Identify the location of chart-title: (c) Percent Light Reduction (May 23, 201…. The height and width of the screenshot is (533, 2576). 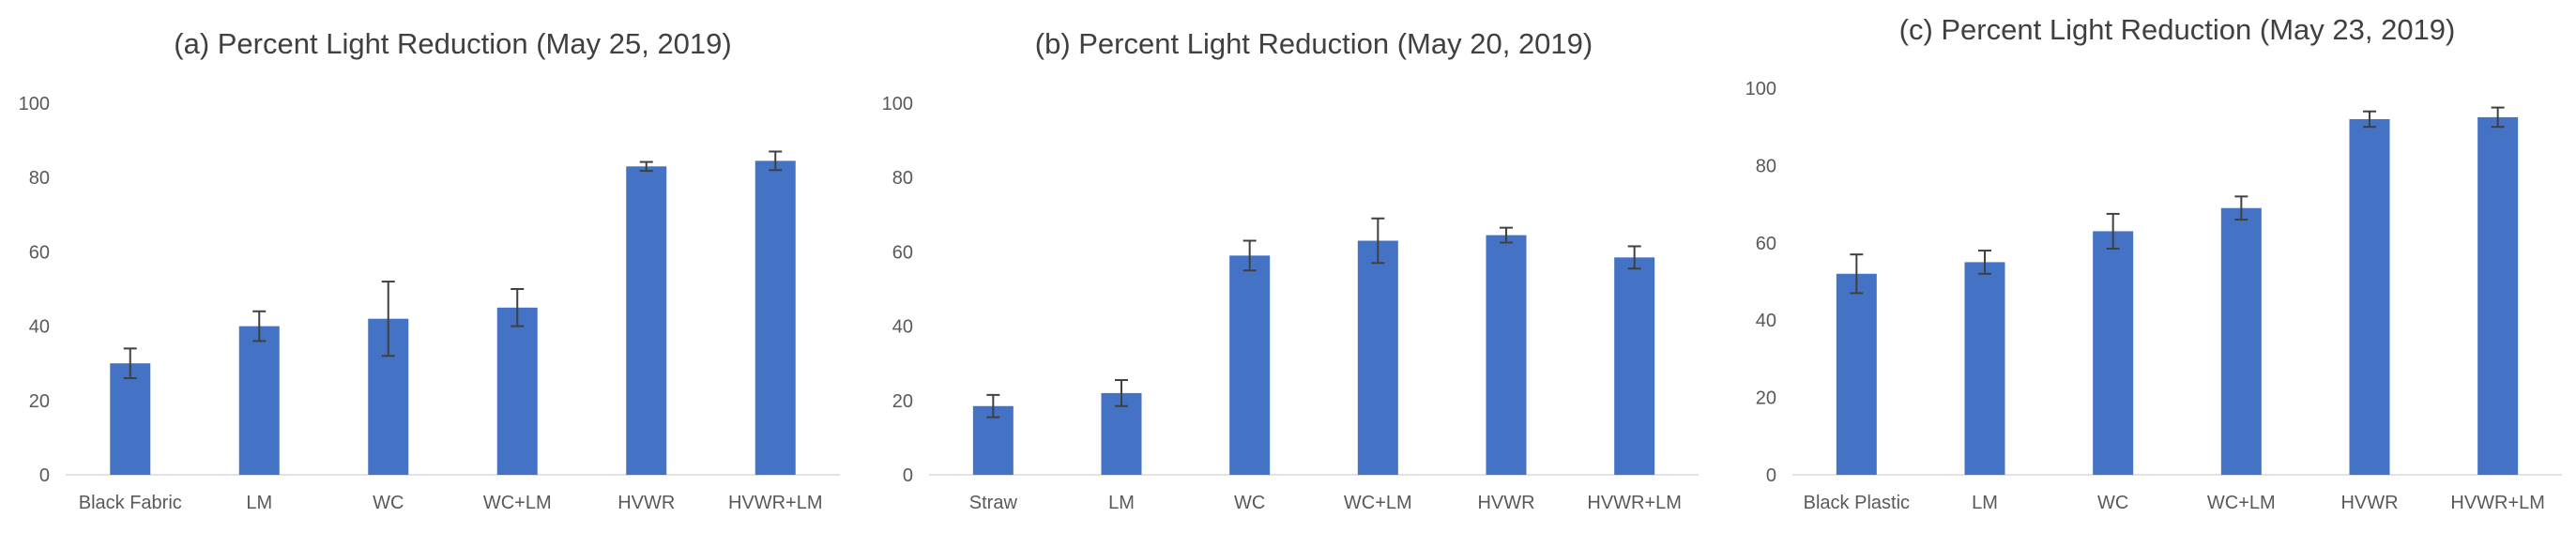
(2177, 30).